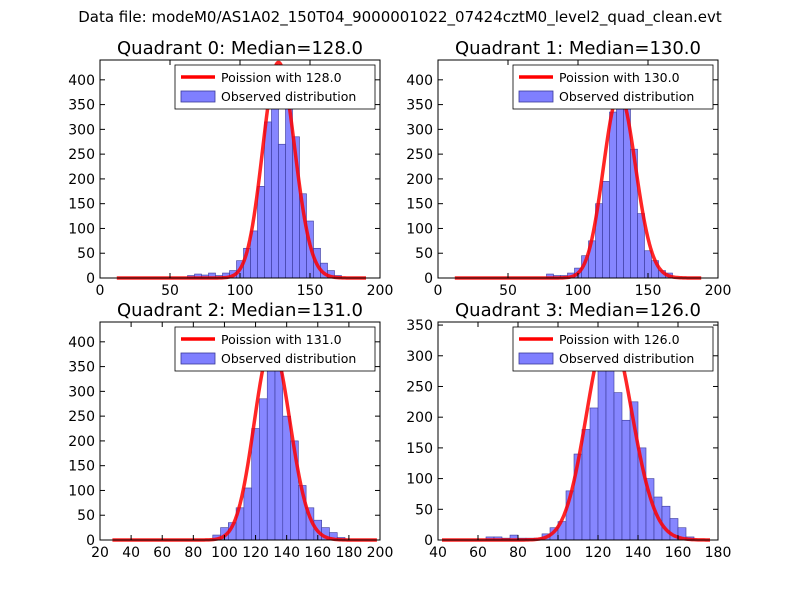  What do you see at coordinates (578, 310) in the screenshot?
I see `subplot-title: Quadrant 3: Median=126.0` at bounding box center [578, 310].